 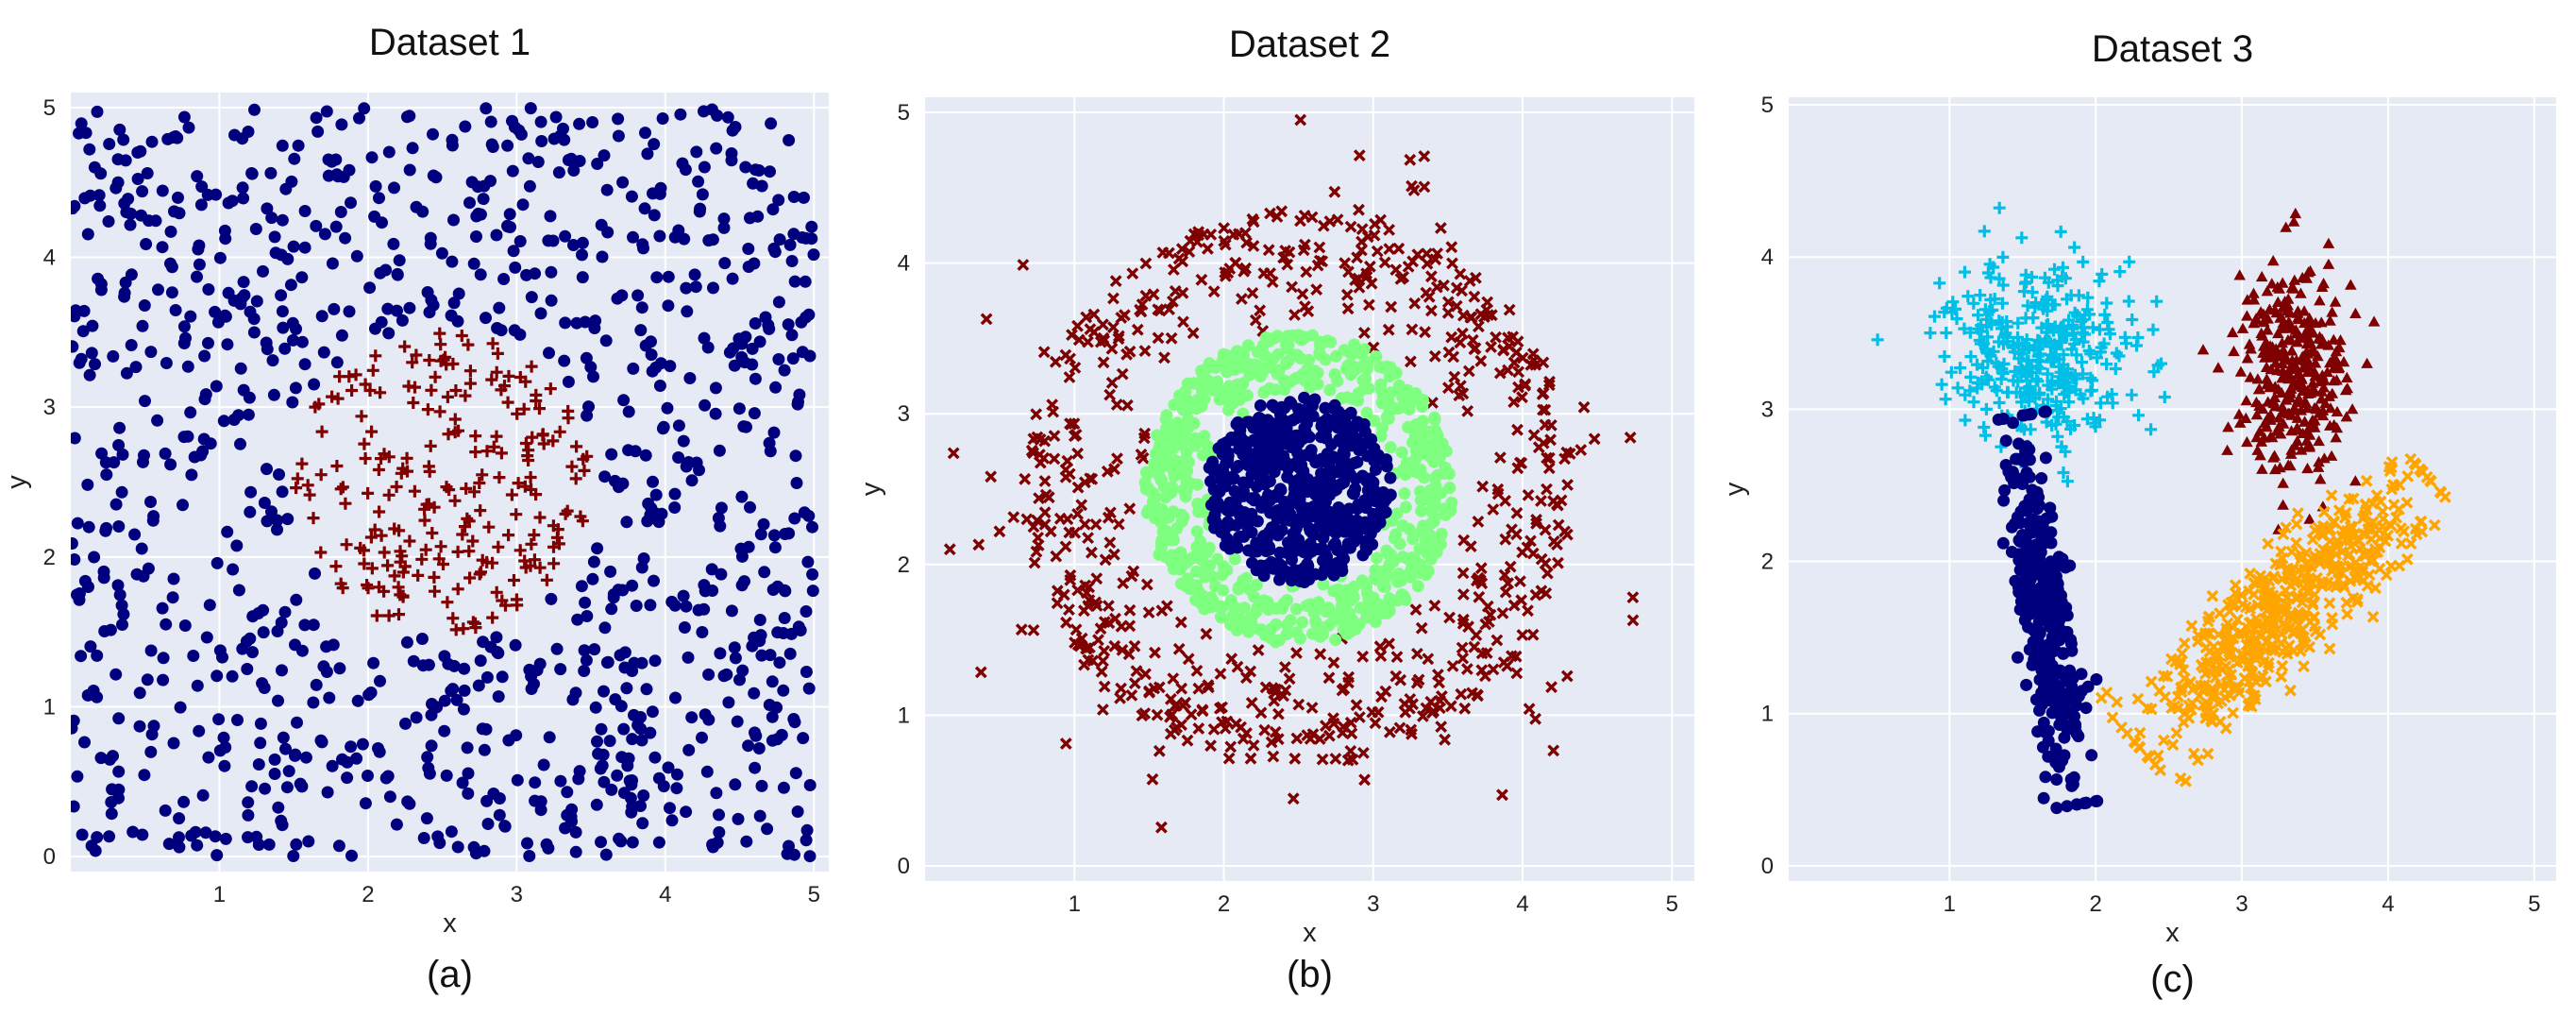 I want to click on y-tick-label: 0, so click(x=50, y=857).